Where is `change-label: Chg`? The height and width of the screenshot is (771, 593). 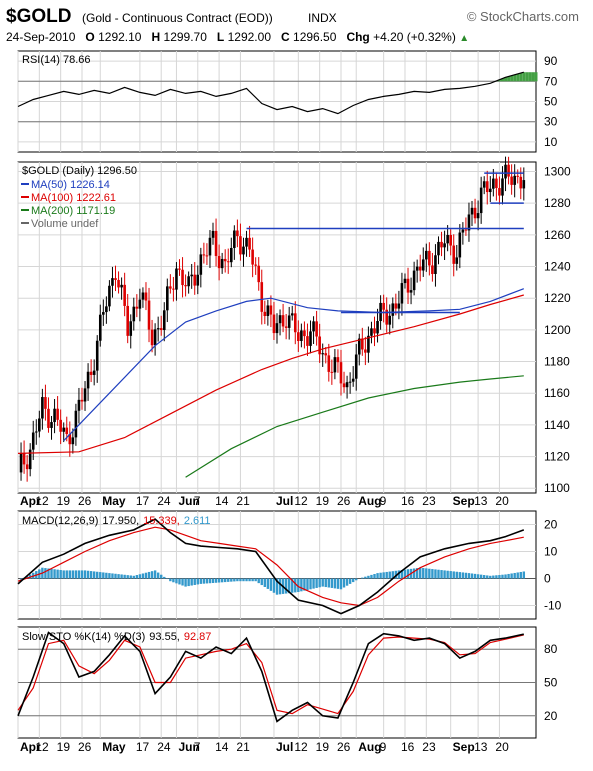 change-label: Chg is located at coordinates (358, 37).